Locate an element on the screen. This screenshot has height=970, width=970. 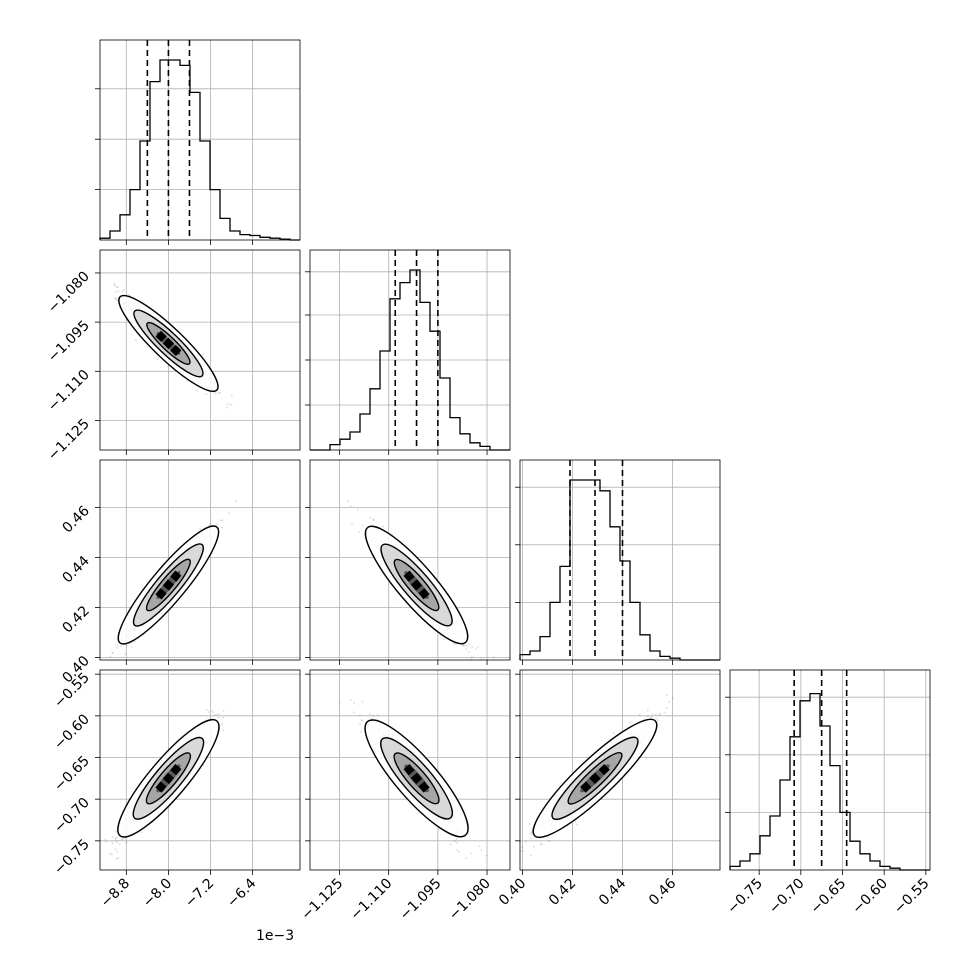
histogram-step is located at coordinates (199, 150).